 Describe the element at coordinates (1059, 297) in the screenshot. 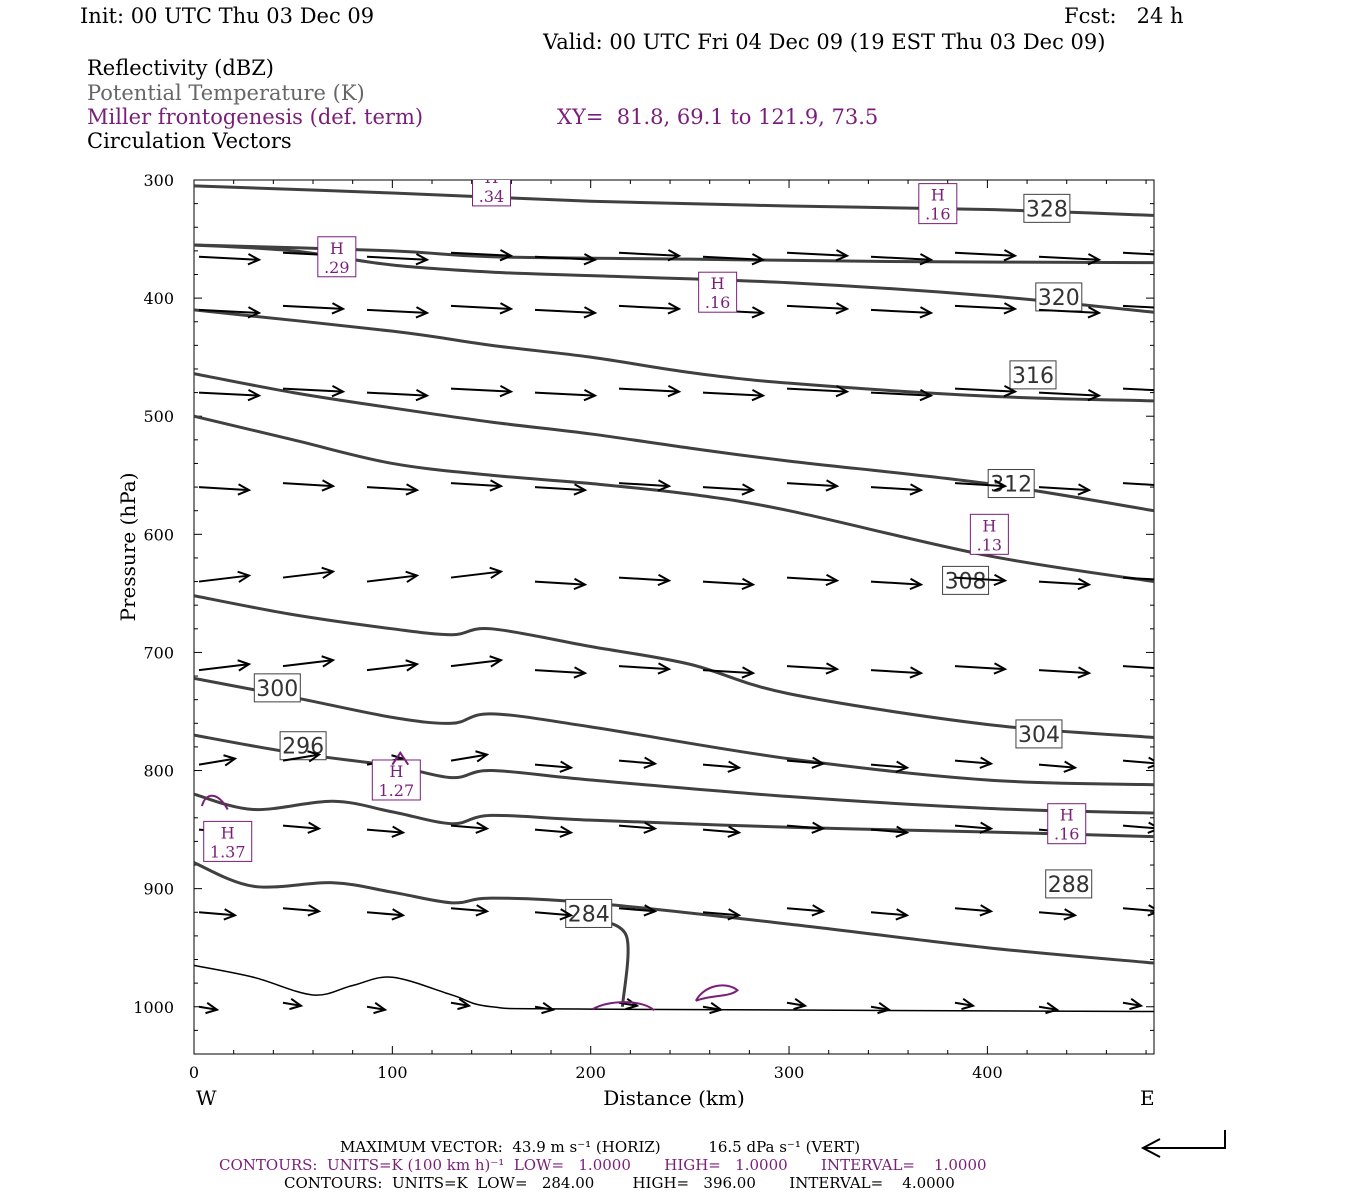

I see `contour-label-box` at that location.